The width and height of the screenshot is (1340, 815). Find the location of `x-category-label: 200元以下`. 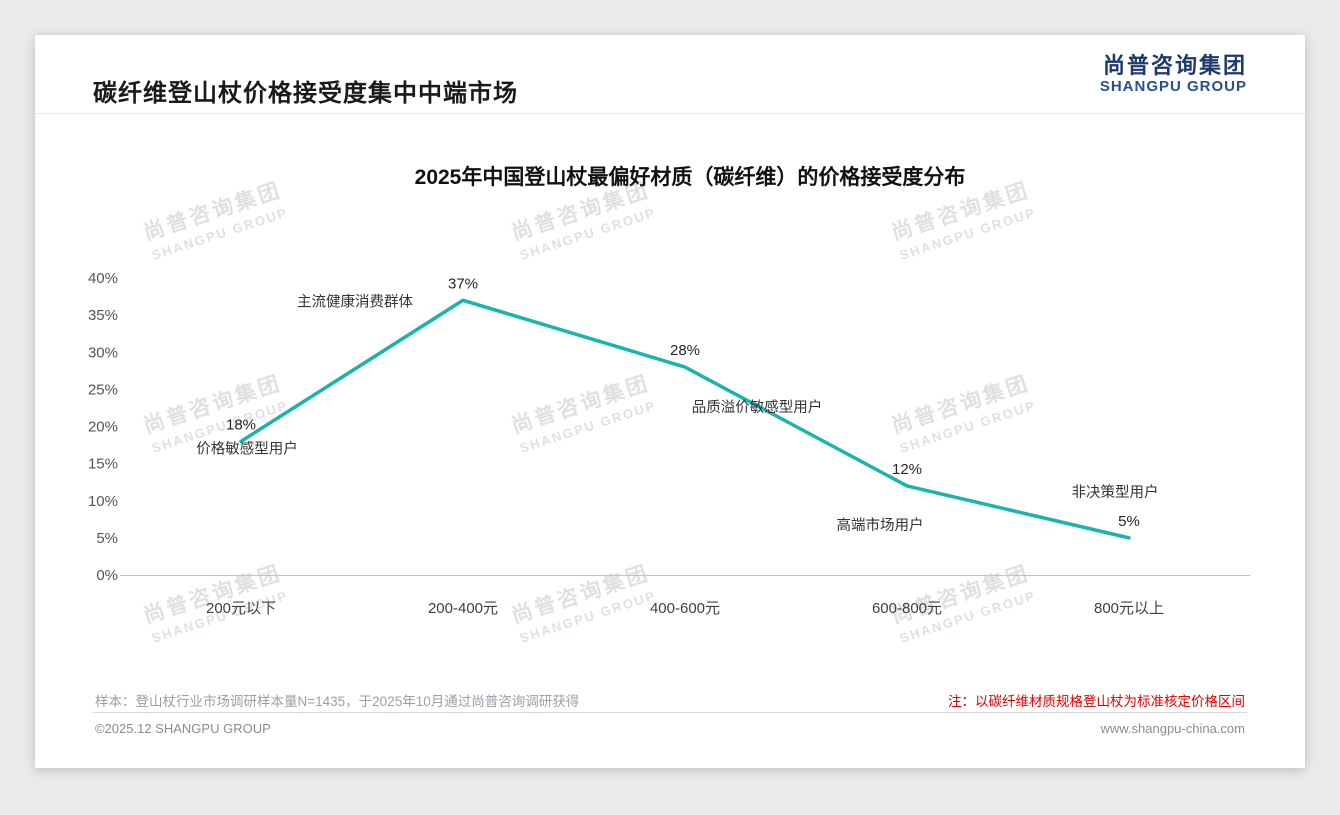

x-category-label: 200元以下 is located at coordinates (241, 608).